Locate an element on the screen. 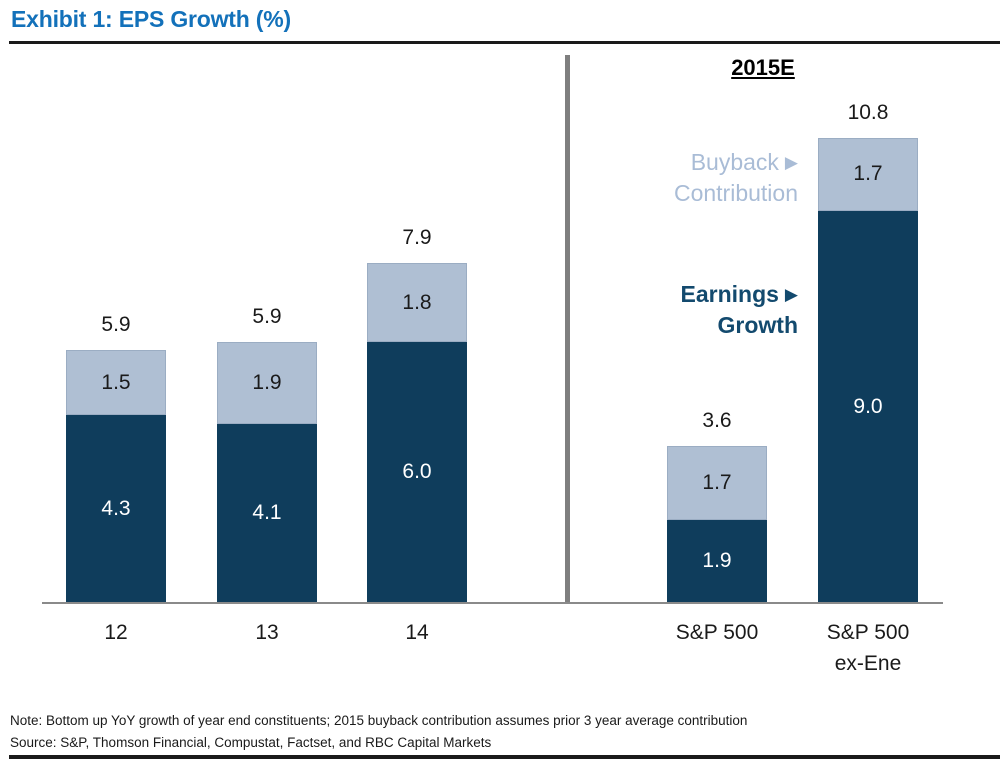 The image size is (1005, 768). bar-segment-earnings-14: 6.0 is located at coordinates (417, 471).